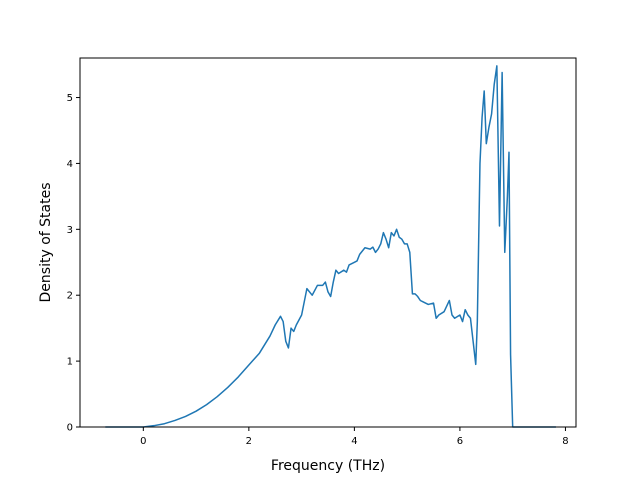  I want to click on y-axis: 0 1 2 3 4 5, so click(73, 263).